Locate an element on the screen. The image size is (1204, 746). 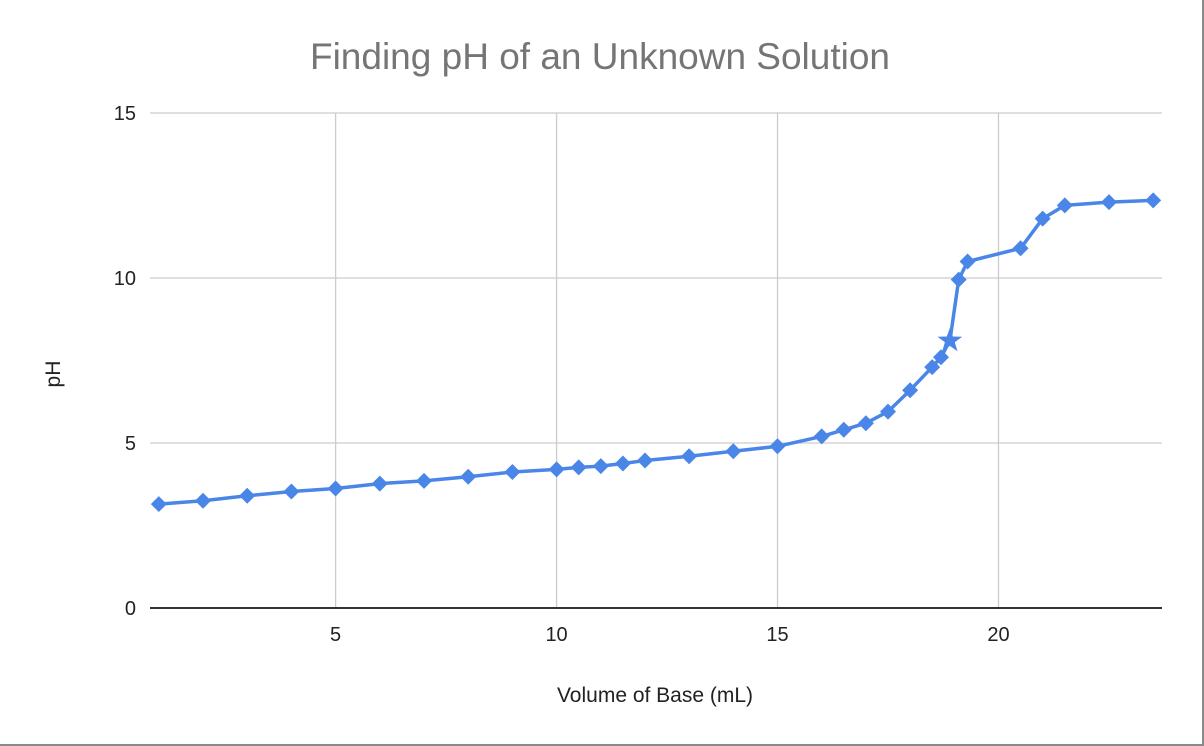
annotations is located at coordinates (950, 339).